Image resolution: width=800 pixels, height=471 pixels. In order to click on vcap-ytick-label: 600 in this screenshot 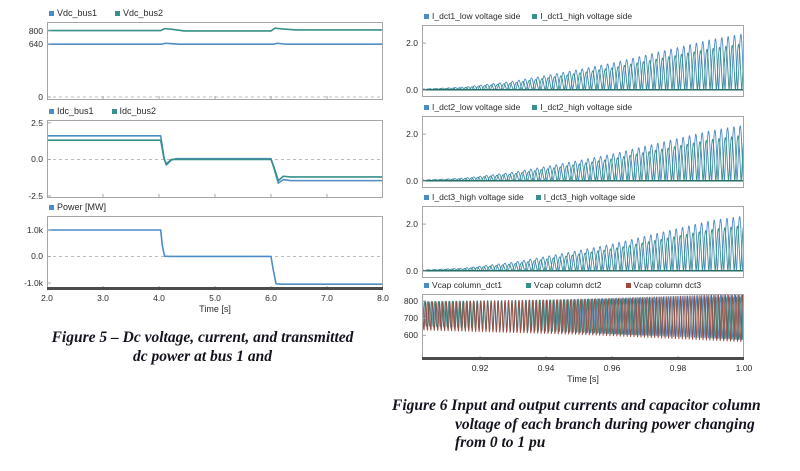, I will do `click(410, 335)`.